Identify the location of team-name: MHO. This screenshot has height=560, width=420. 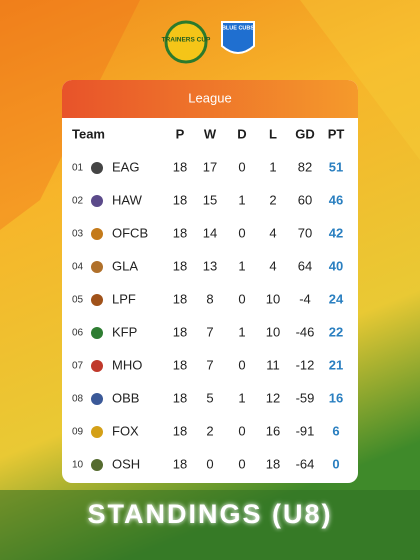
(127, 364).